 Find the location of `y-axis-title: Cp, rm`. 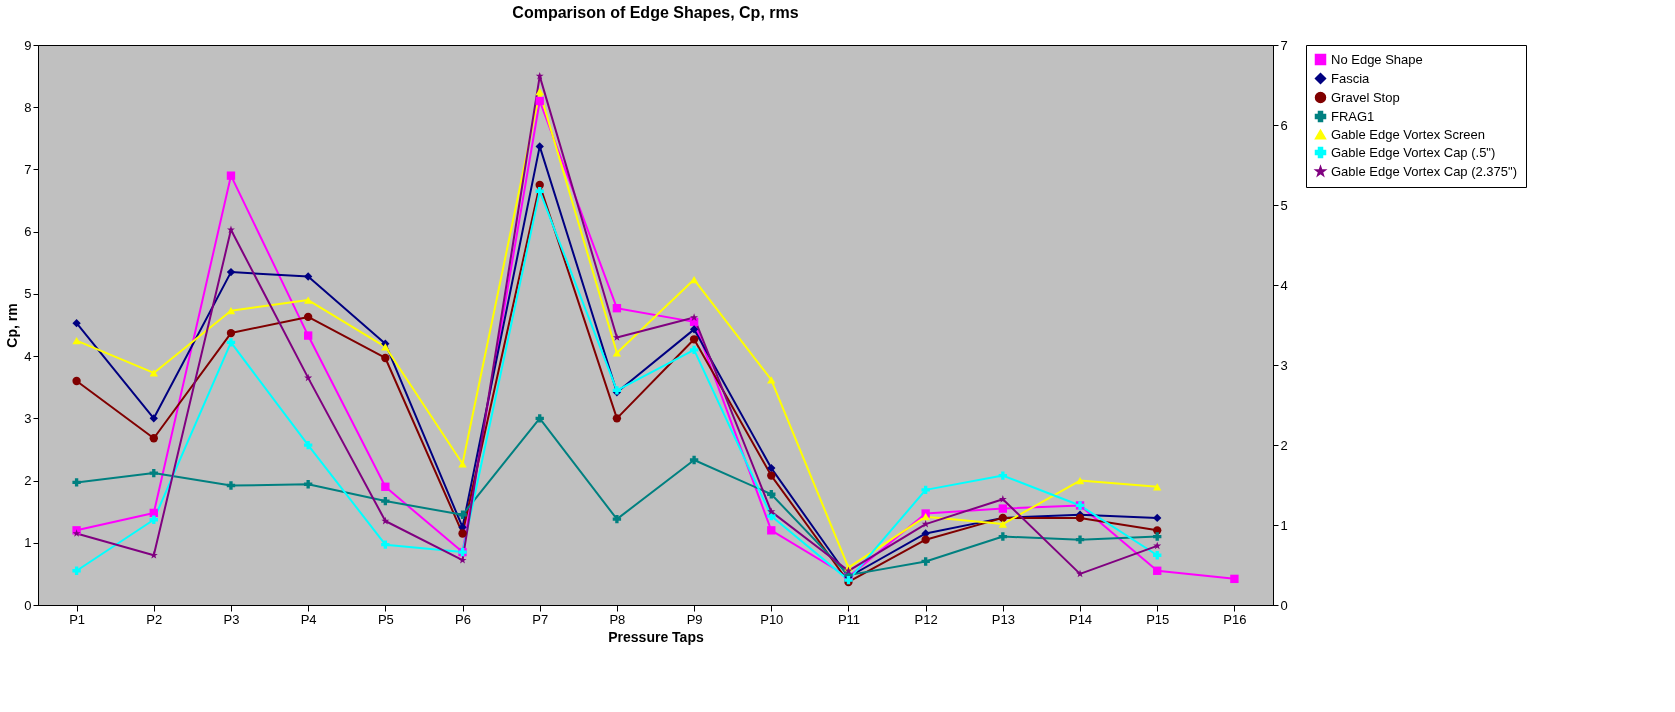

y-axis-title: Cp, rm is located at coordinates (12, 325).